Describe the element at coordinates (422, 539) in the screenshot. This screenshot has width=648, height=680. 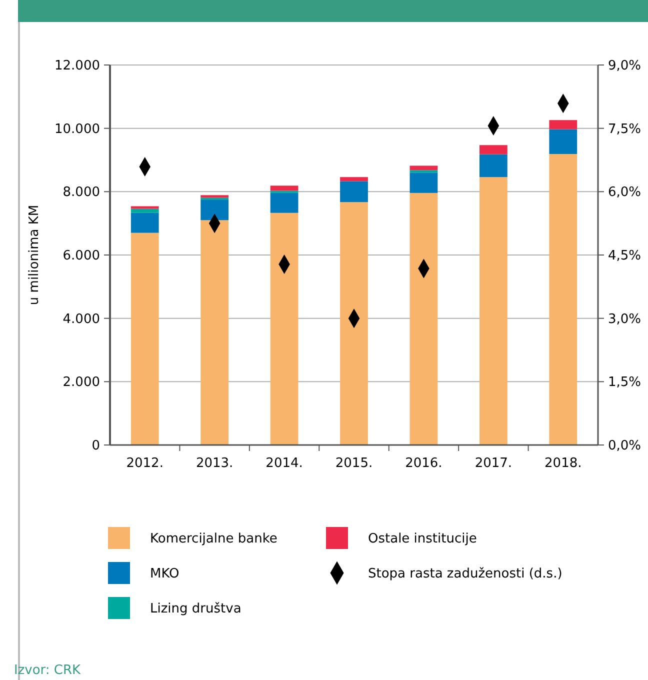
I see `legend-label: Ostale institucije` at that location.